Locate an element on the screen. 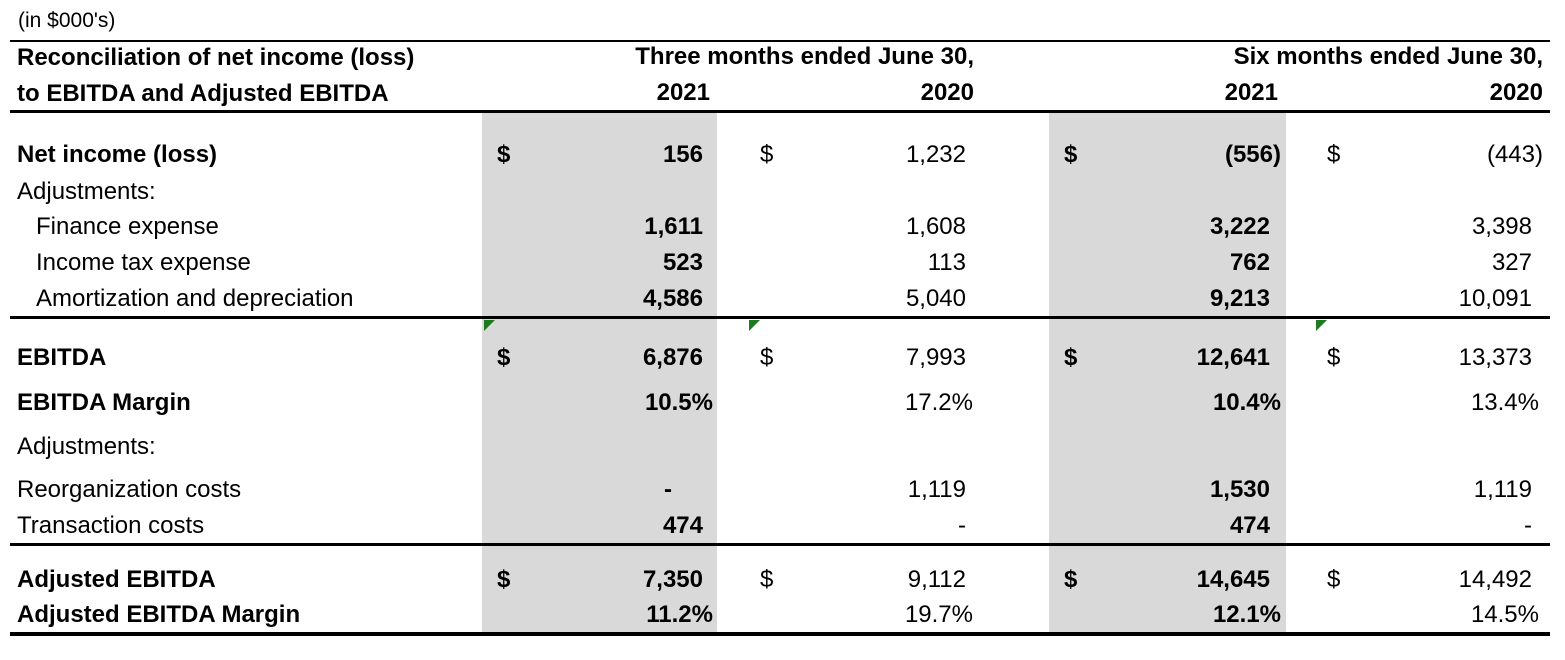 The image size is (1565, 660). transaction-ytd-2020: - is located at coordinates (1528, 525).